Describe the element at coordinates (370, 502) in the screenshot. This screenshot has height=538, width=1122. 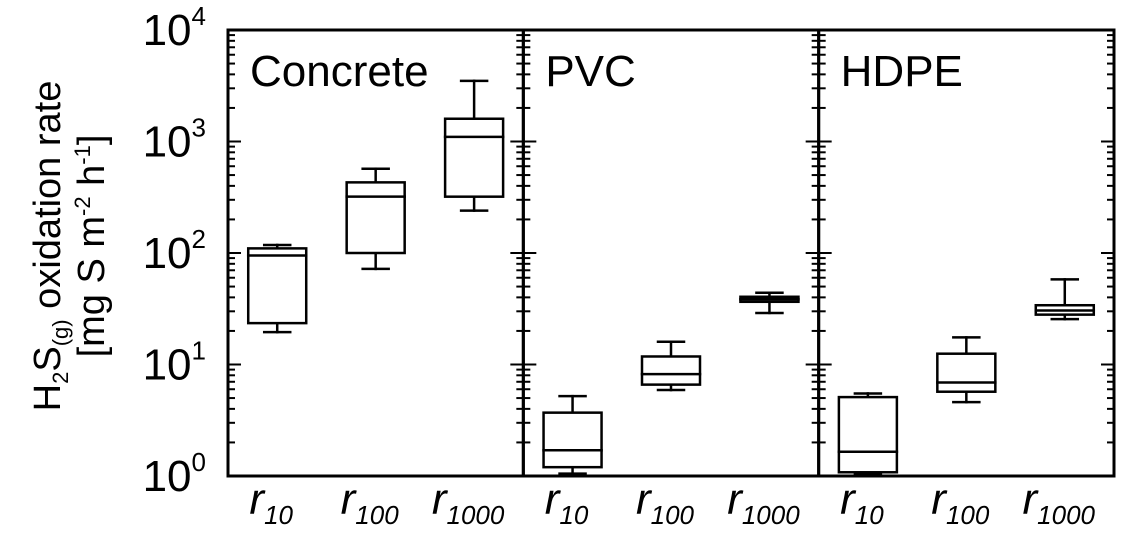
I see `x-tick-label-concrete-r100: r100` at that location.